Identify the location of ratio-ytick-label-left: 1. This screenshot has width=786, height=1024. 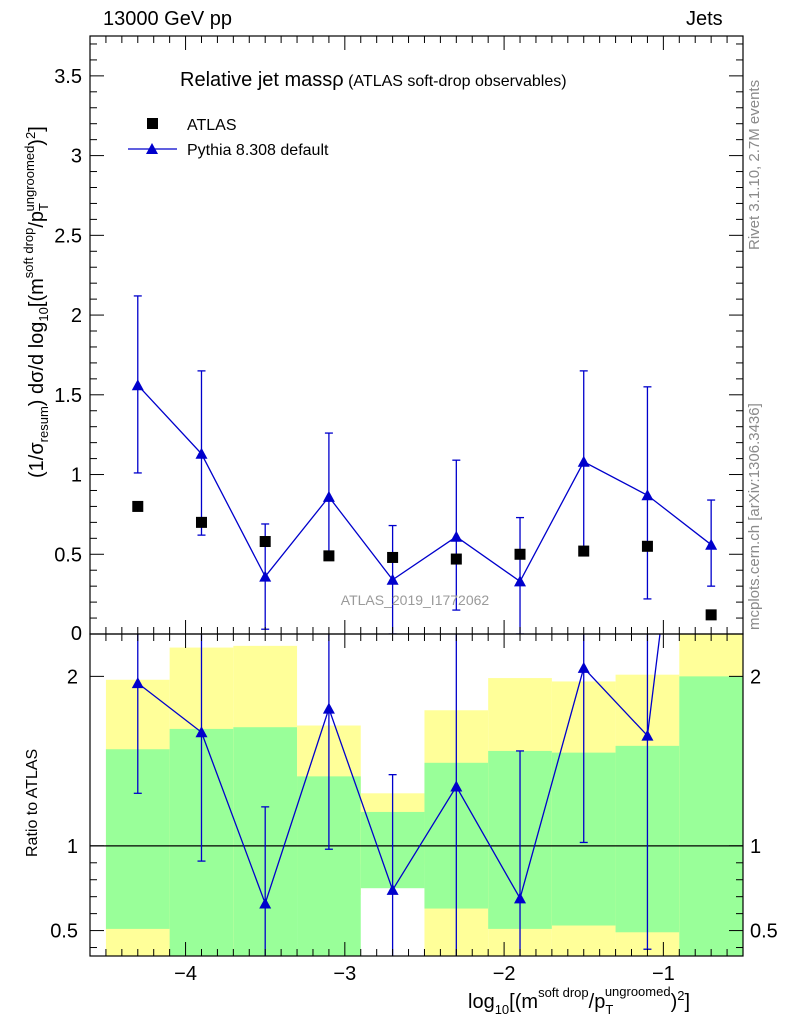
(72, 847).